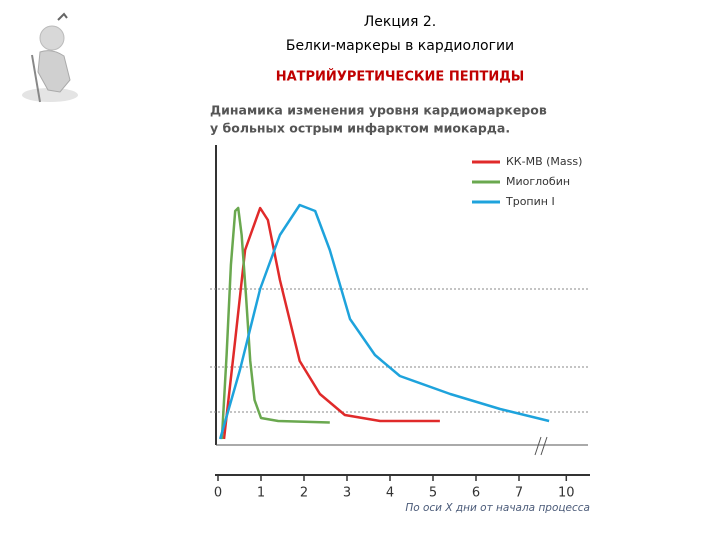 The image size is (720, 540). I want to click on axis-break, so click(541, 446).